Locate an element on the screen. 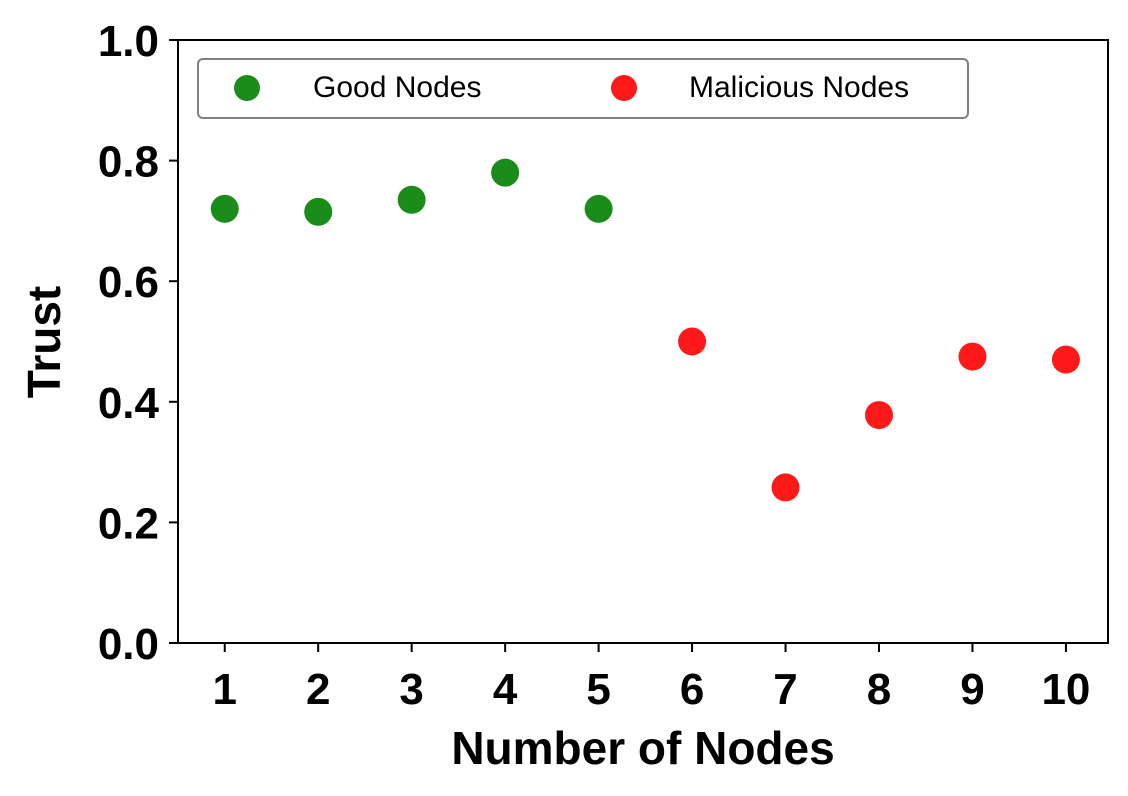  x-tick-label: 4 is located at coordinates (505, 689).